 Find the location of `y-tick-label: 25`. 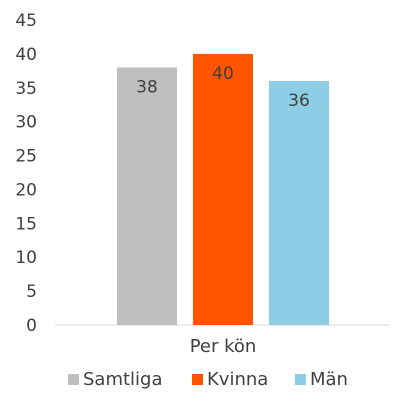

y-tick-label: 25 is located at coordinates (26, 157).